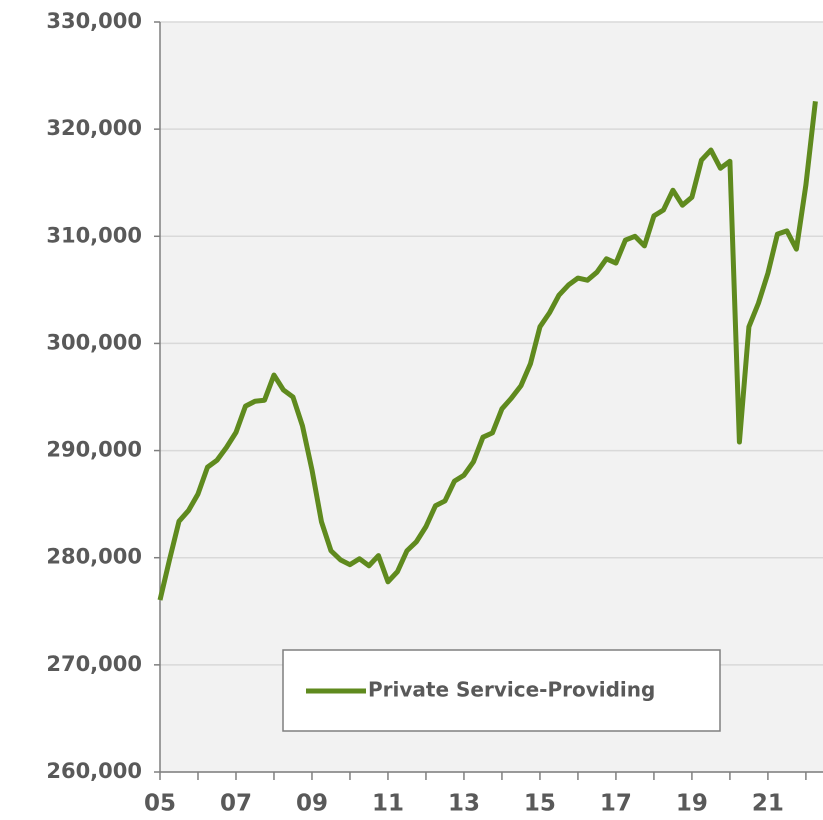 The image size is (823, 820). What do you see at coordinates (768, 804) in the screenshot?
I see `x-tick-label: 21` at bounding box center [768, 804].